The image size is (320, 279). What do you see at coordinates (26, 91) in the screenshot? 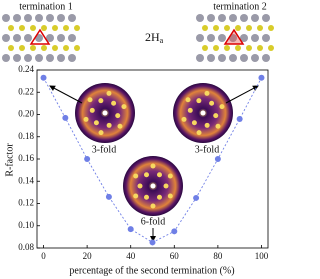
I see `y-tick-label: 0.22` at bounding box center [26, 91].